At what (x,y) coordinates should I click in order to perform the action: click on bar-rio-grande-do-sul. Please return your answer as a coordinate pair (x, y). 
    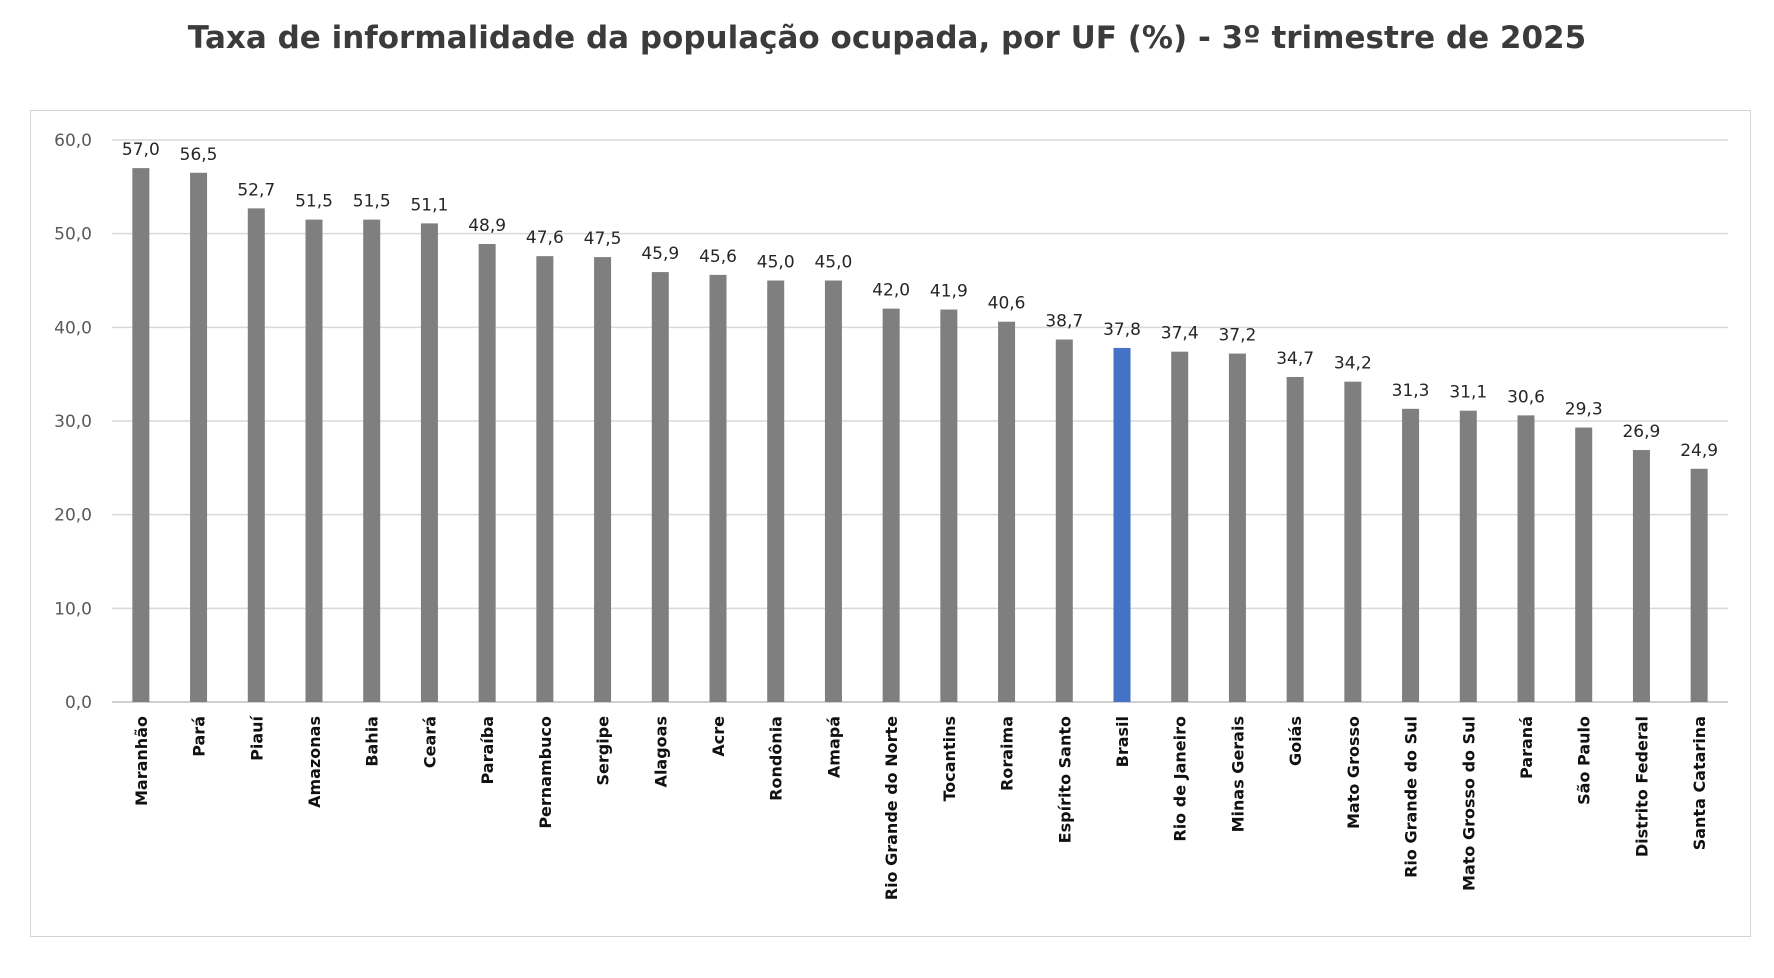
    Looking at the image, I should click on (1411, 555).